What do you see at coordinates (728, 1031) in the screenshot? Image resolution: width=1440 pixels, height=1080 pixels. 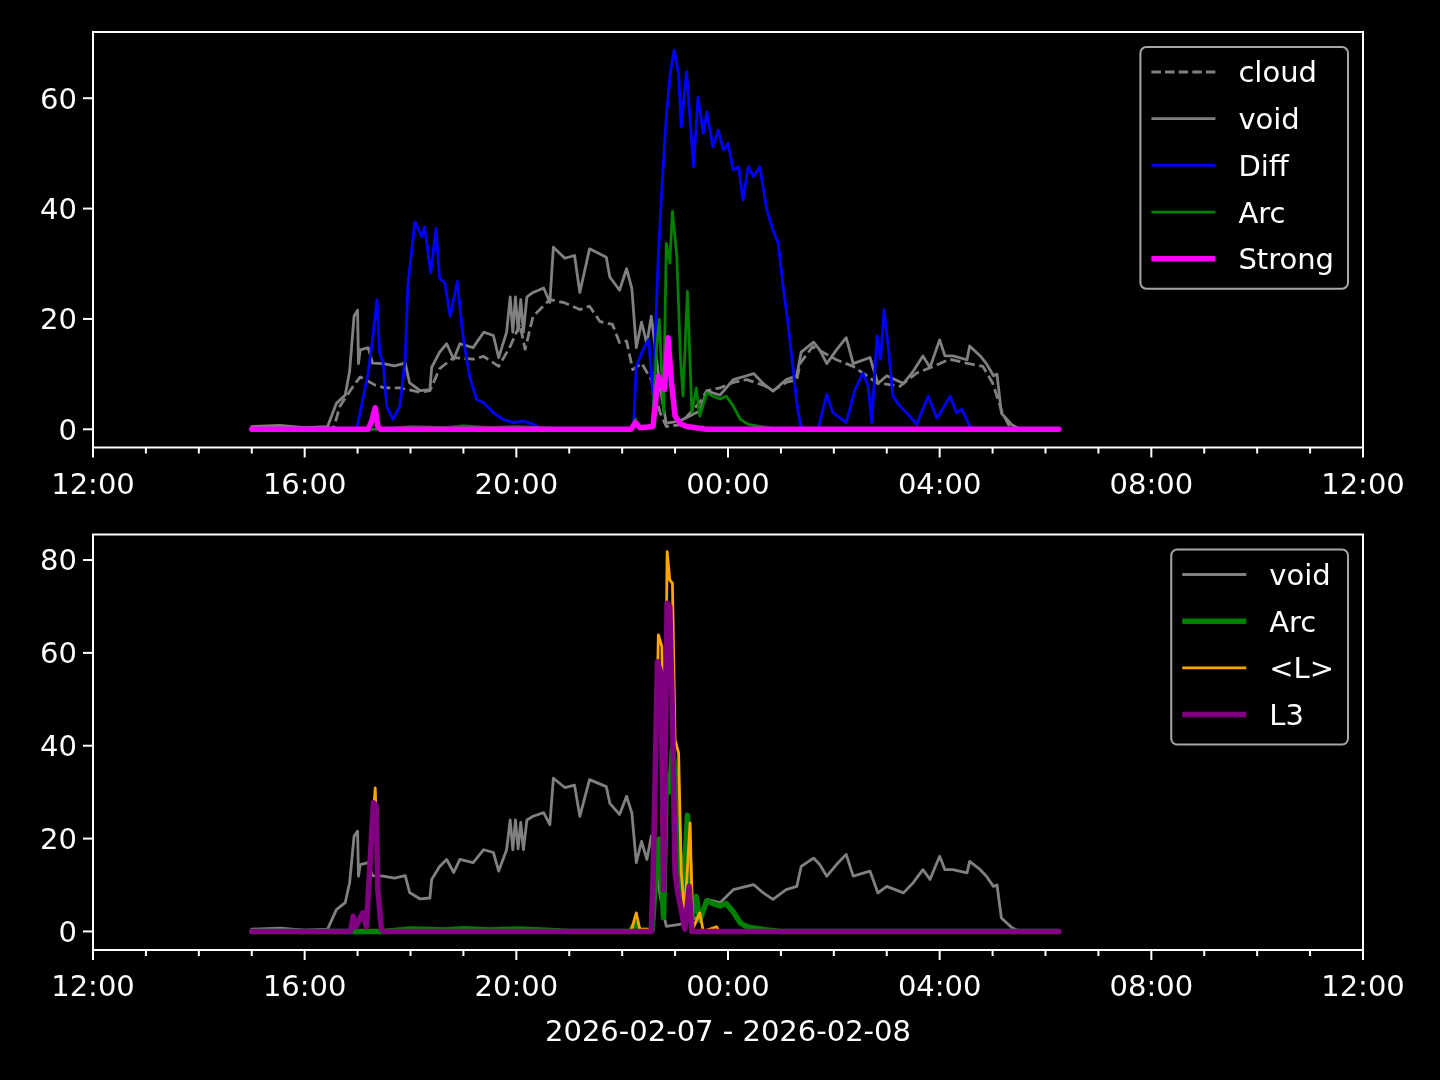 I see `x-axis-title: 2026-02-07 - 2026-02-08` at bounding box center [728, 1031].